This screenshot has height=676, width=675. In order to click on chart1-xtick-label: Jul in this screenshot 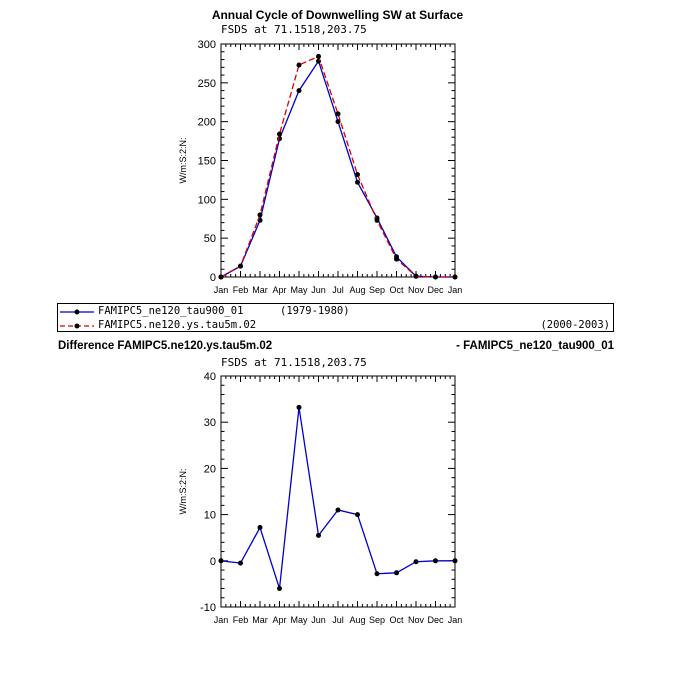, I will do `click(338, 290)`.